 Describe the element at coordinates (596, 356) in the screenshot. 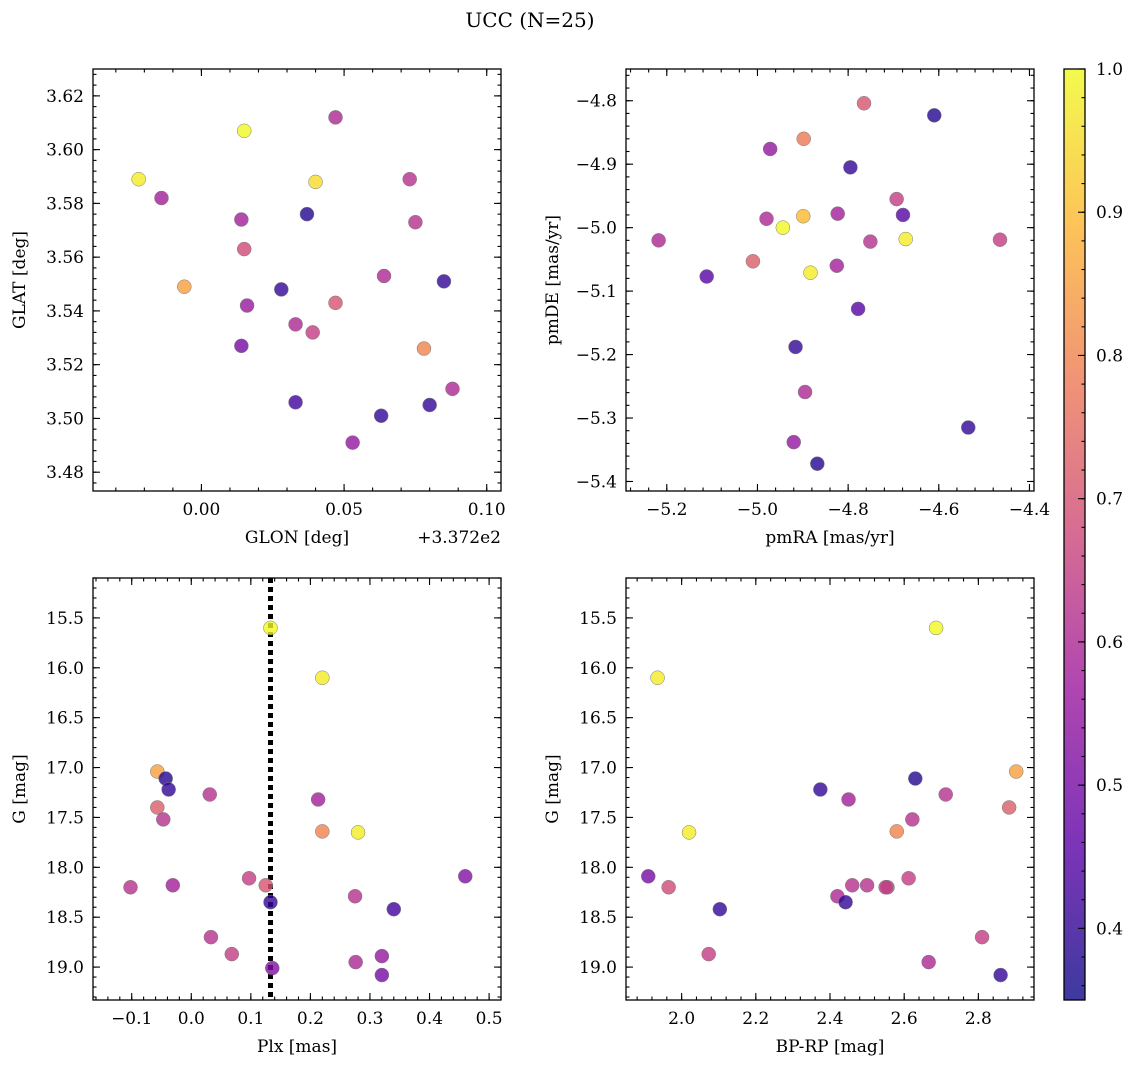

I see `y-tick-label: −5.2` at that location.